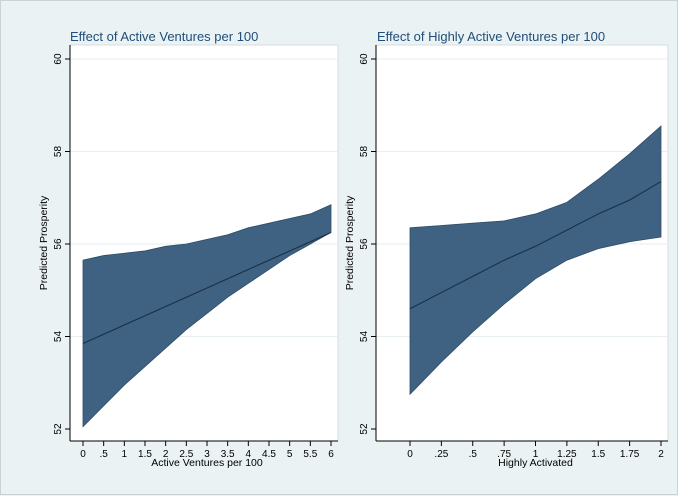  Describe the element at coordinates (331, 454) in the screenshot. I see `x-tick-label: 6` at that location.